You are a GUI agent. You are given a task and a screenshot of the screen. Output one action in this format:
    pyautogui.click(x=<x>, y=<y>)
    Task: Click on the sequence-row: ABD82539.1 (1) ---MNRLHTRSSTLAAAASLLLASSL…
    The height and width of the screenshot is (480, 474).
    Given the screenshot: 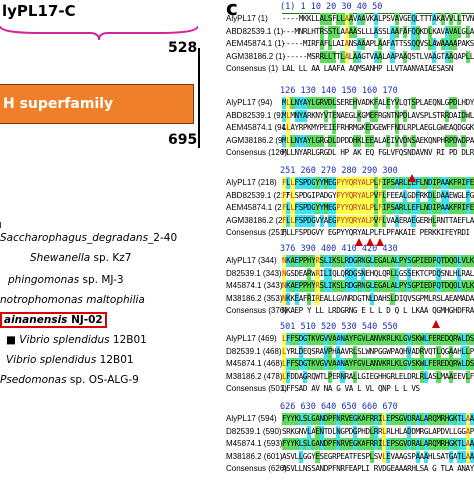 What is the action you would take?
    pyautogui.click(x=350, y=31)
    